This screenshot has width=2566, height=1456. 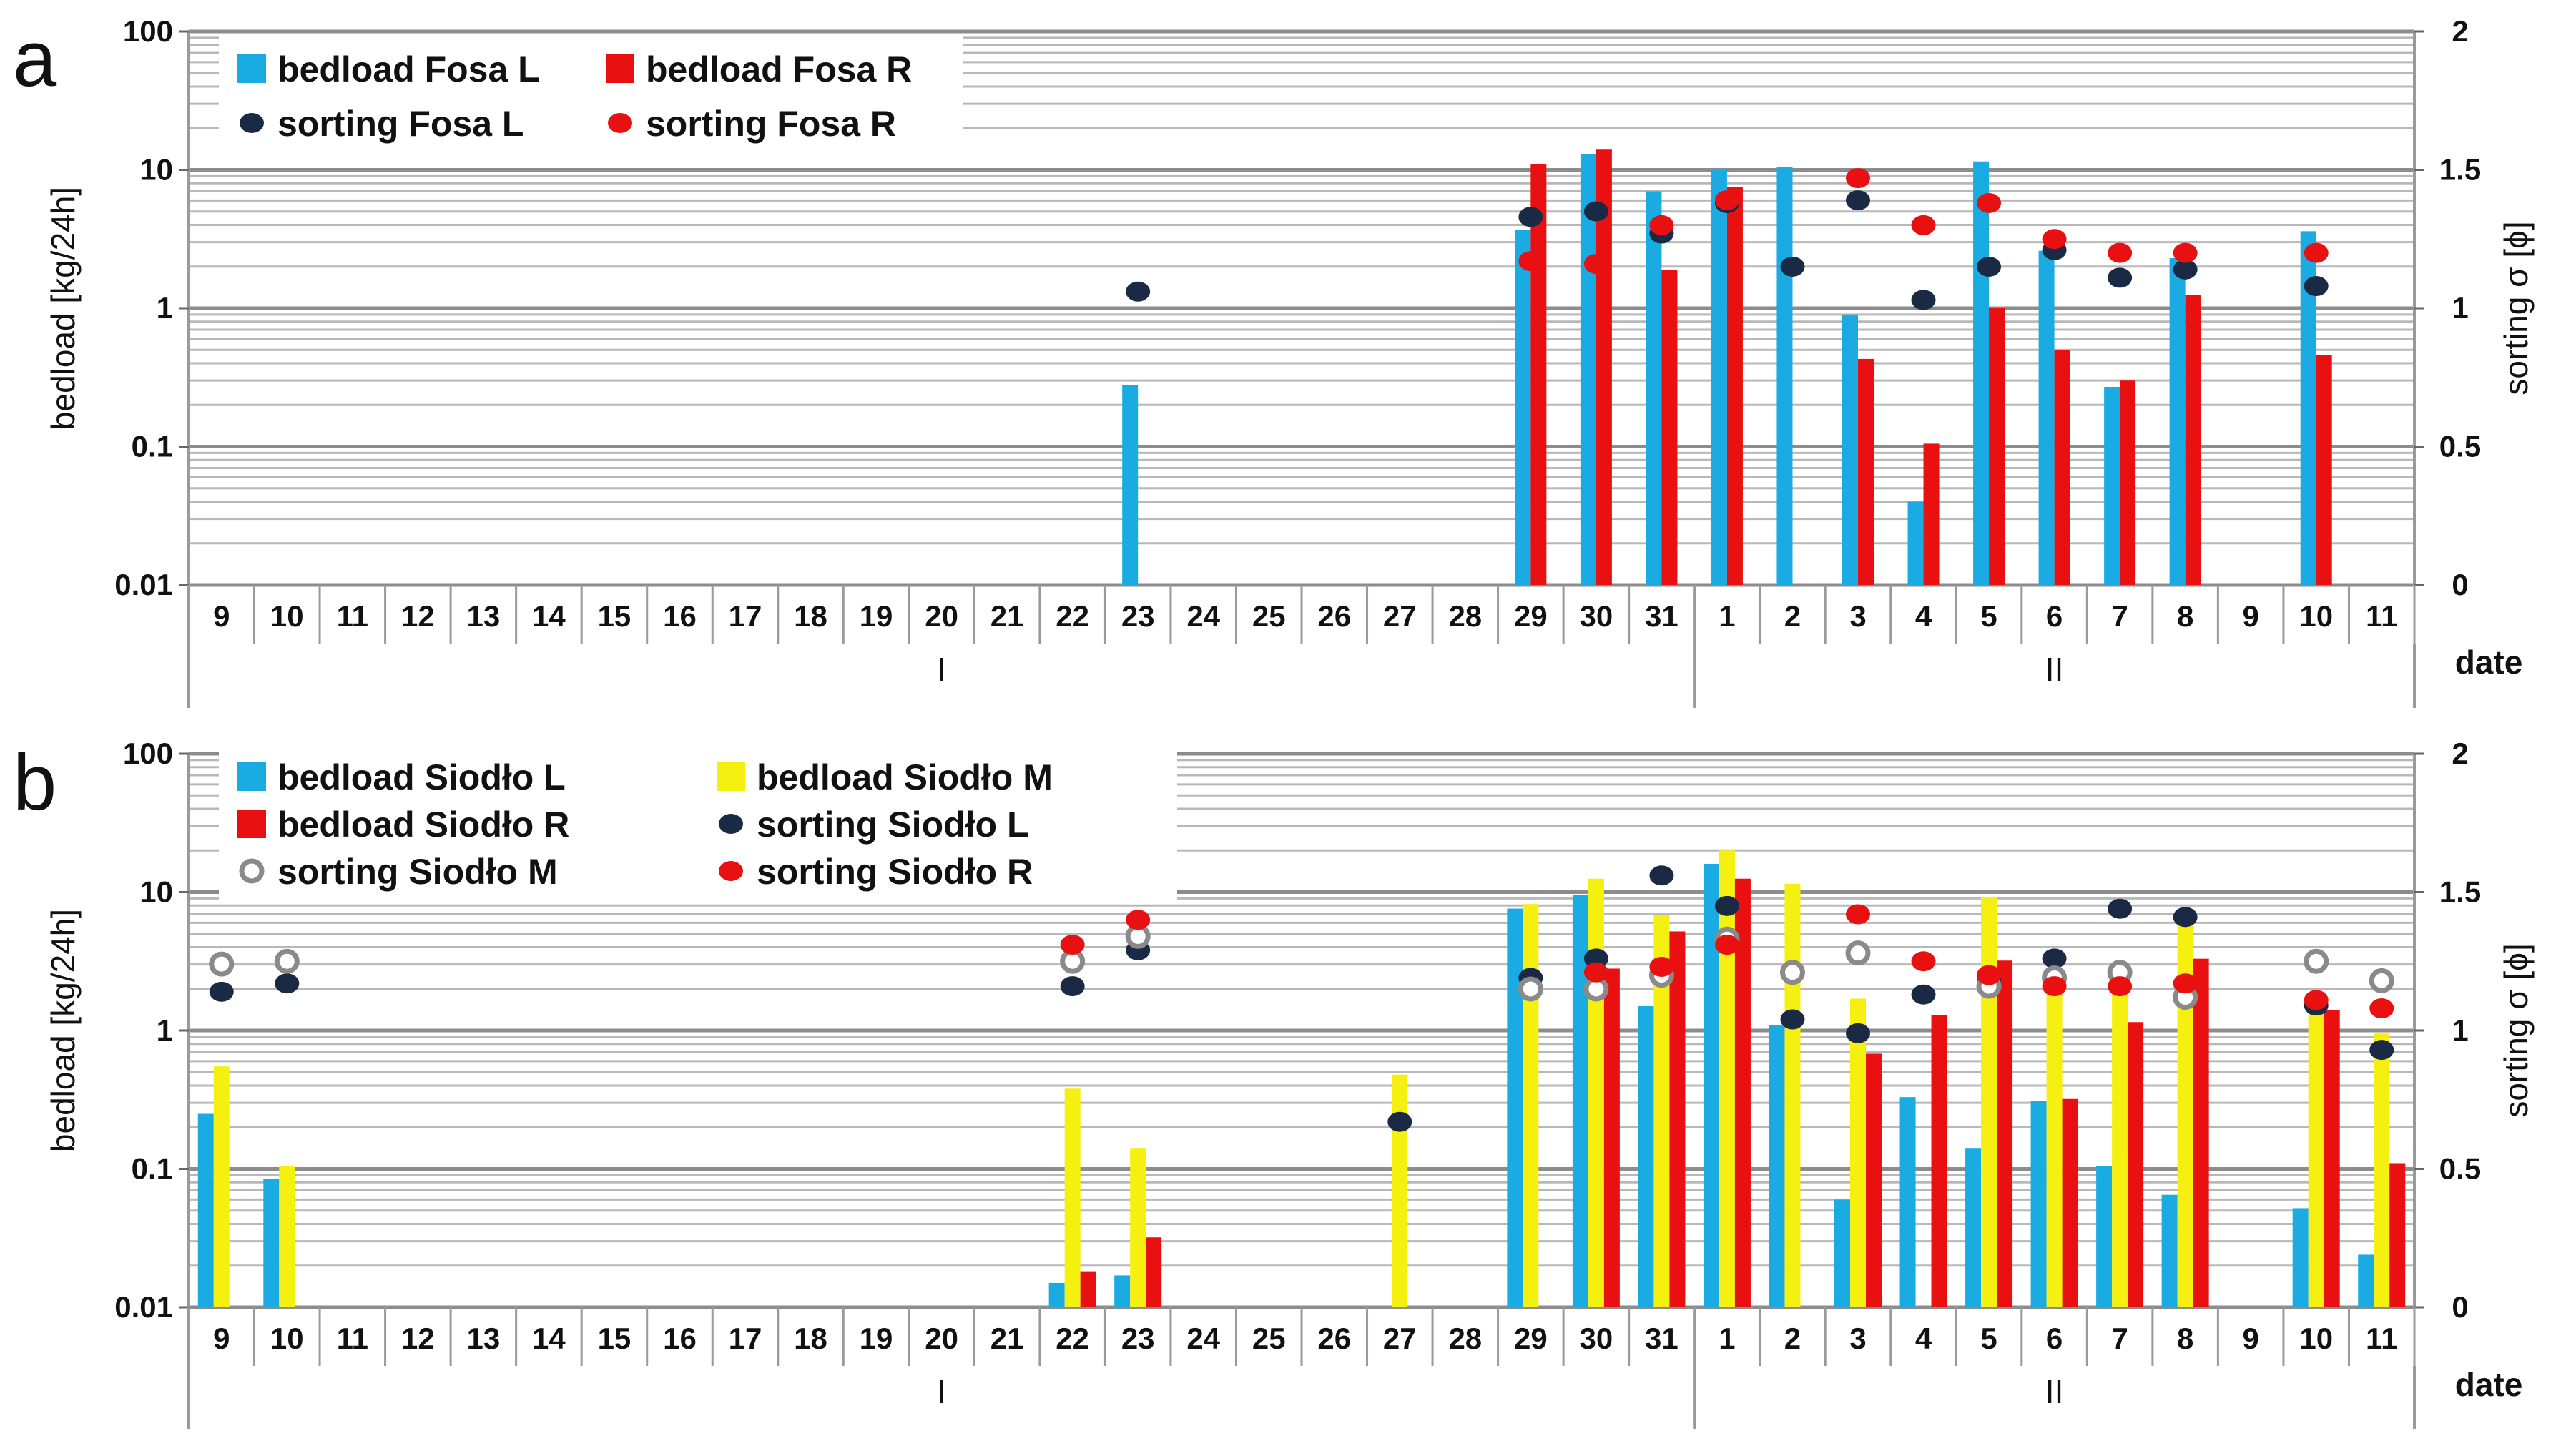 I want to click on date-tick-label: 2, so click(x=1792, y=1338).